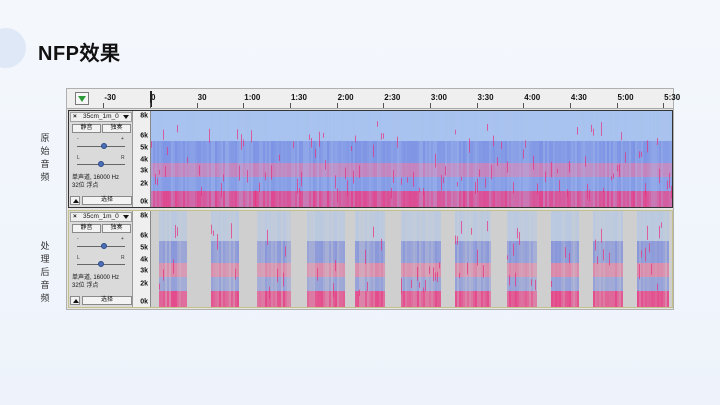 Image resolution: width=720 pixels, height=405 pixels. Describe the element at coordinates (82, 98) in the screenshot. I see `play-head-button` at that location.